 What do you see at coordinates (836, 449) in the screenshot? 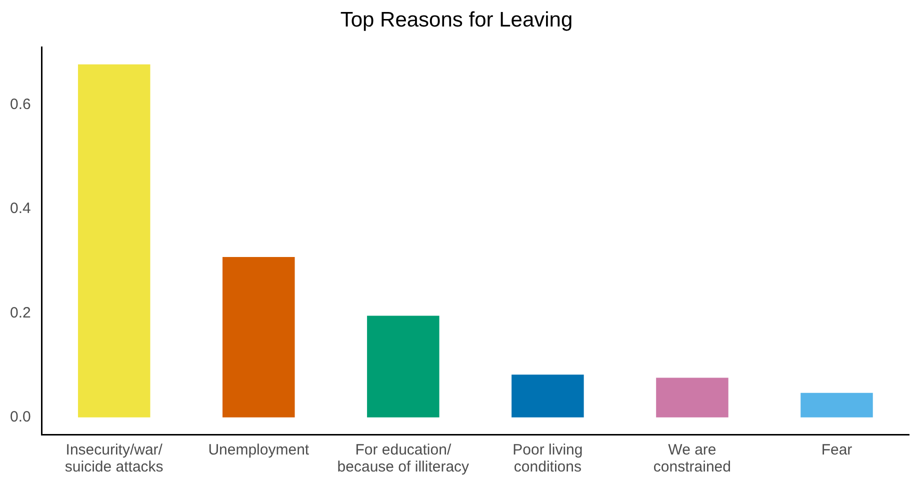
I see `x-tick-label: Fear` at bounding box center [836, 449].